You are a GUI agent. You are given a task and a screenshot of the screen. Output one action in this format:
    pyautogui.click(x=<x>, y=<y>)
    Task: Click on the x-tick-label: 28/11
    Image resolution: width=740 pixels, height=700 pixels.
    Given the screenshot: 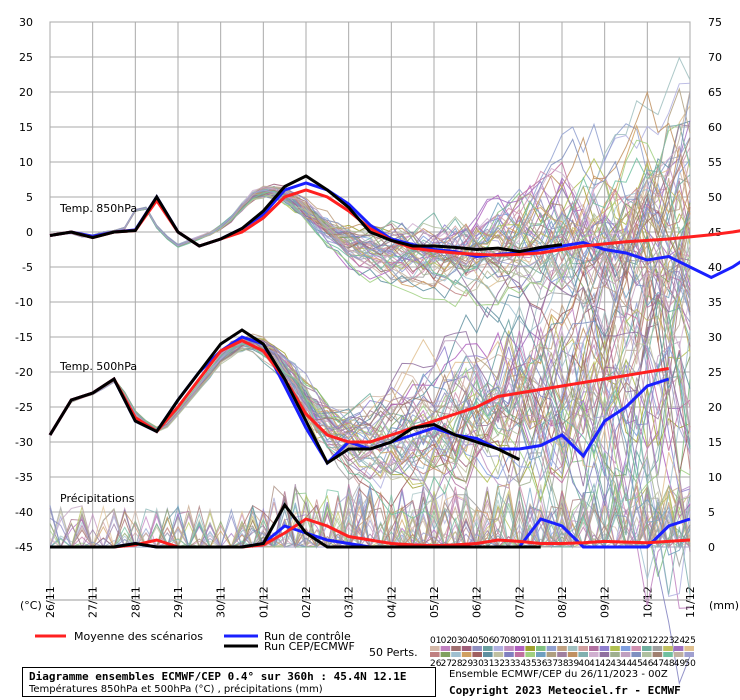 What is the action you would take?
    pyautogui.click(x=135, y=602)
    